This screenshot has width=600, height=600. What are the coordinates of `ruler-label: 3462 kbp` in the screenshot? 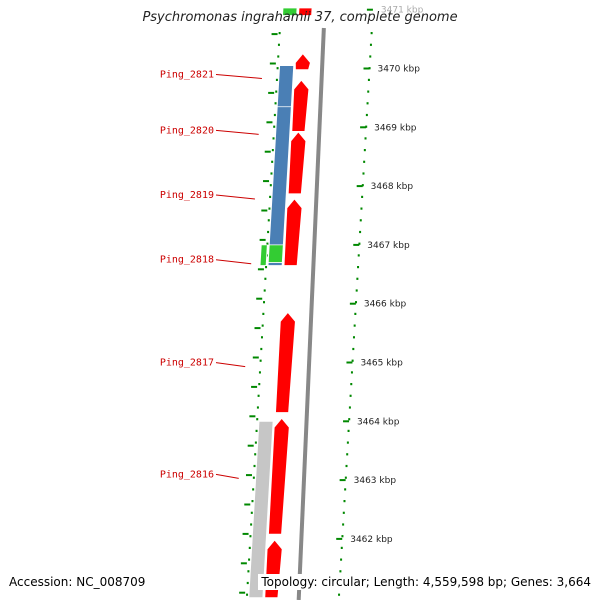 It's located at (371, 540).